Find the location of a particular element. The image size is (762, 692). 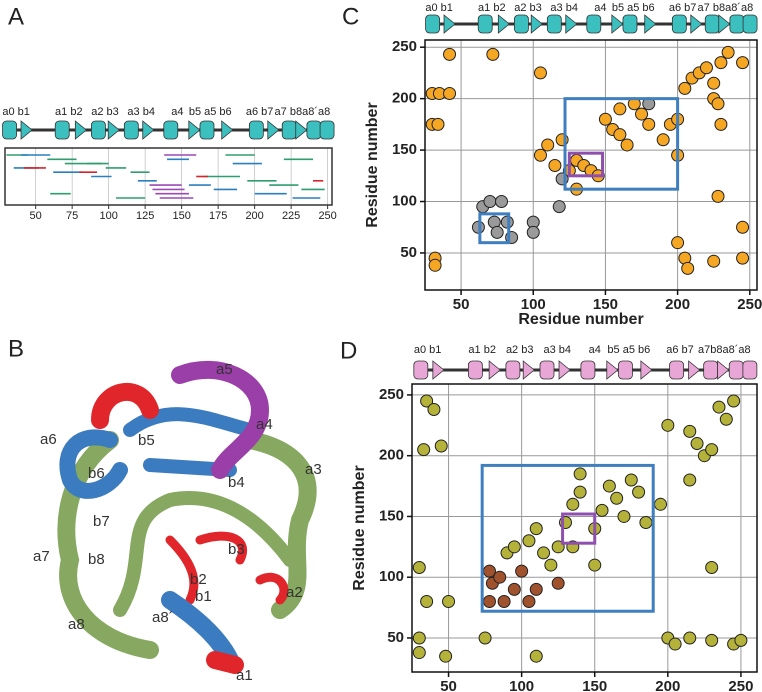

panel-label: D is located at coordinates (348, 350).